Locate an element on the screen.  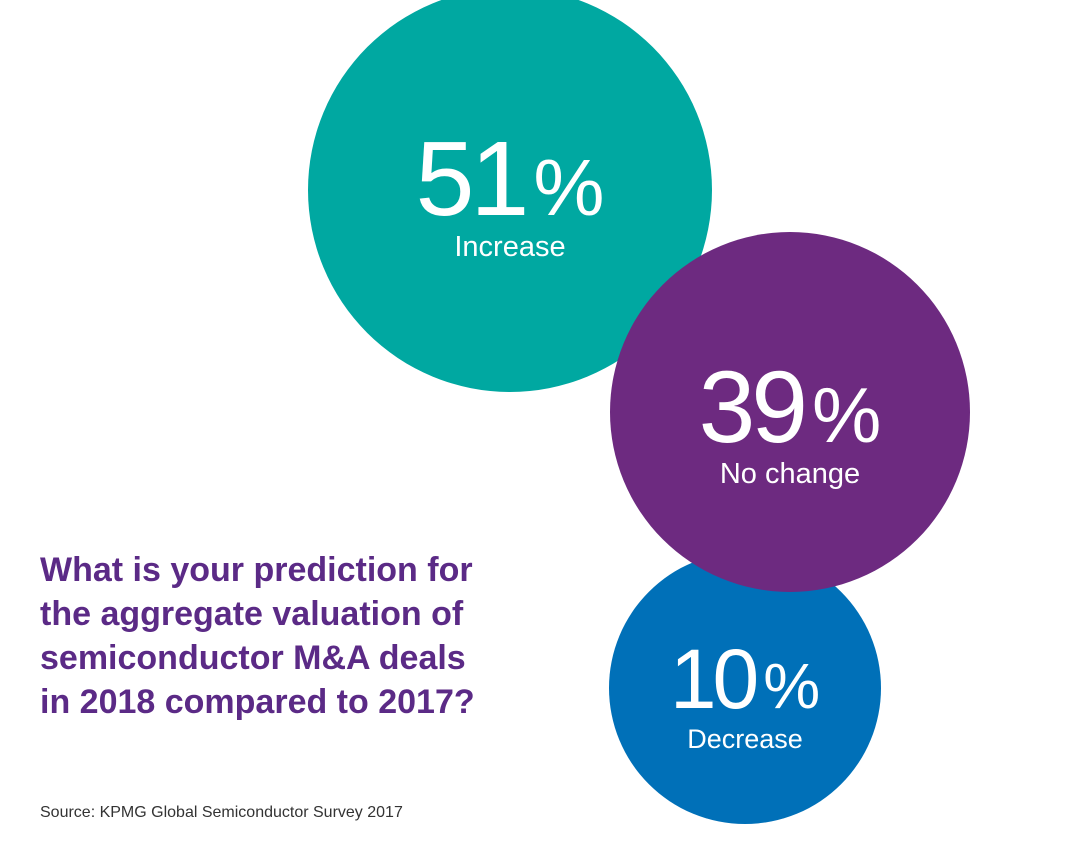
category-label: Increase is located at coordinates (509, 247).